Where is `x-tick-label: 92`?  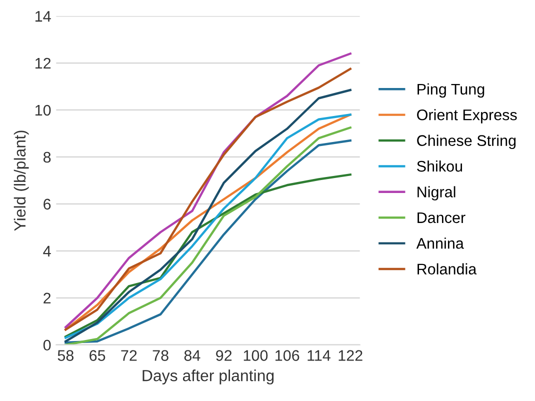
x-tick-label: 92 is located at coordinates (224, 355).